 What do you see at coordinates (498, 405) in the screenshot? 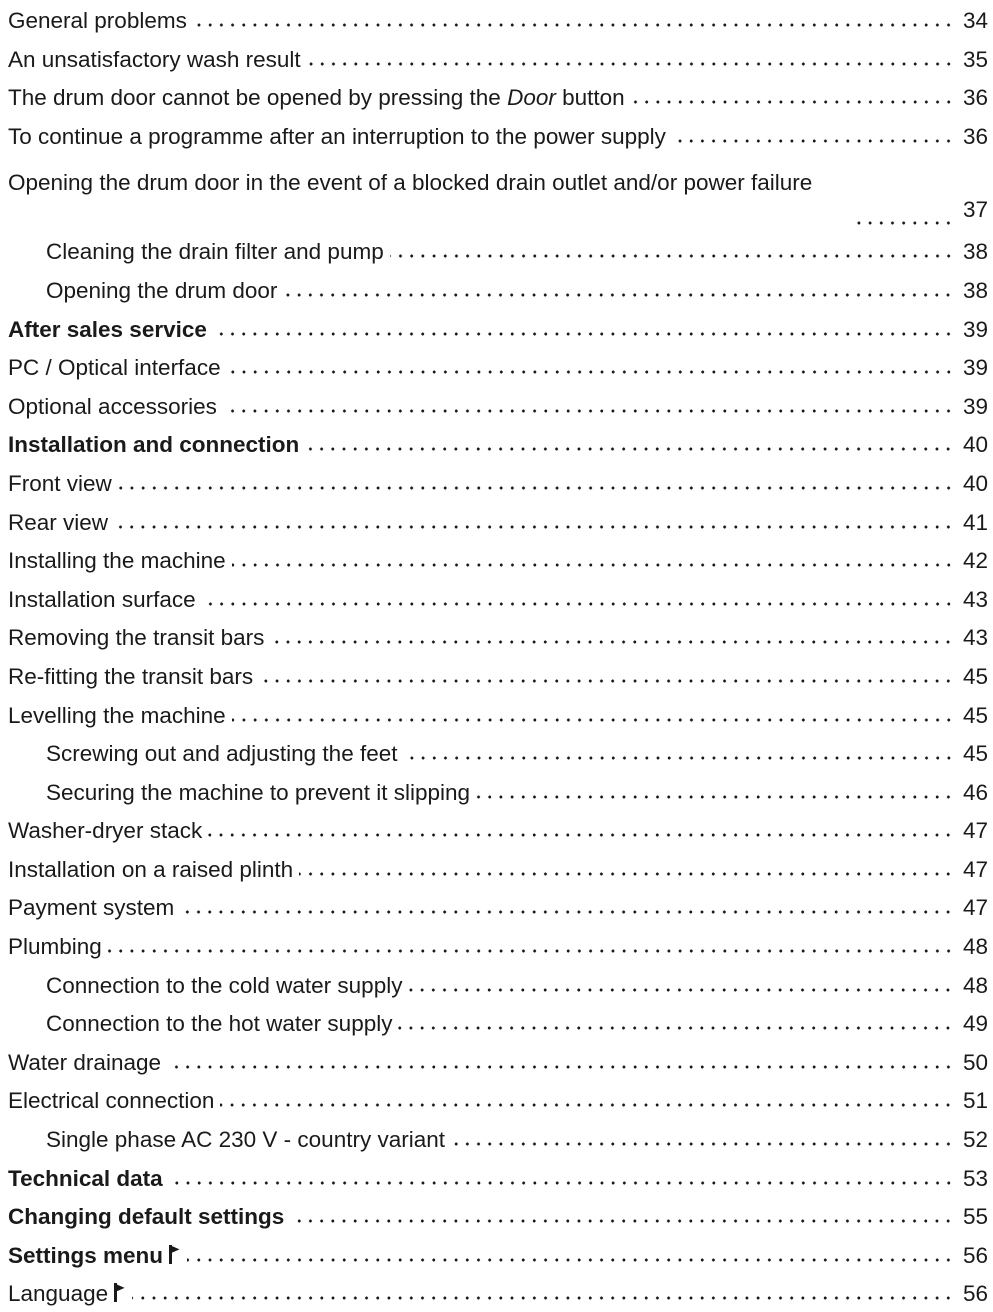
I see `toc-entry-optional-accessories: Optional accessories 39` at bounding box center [498, 405].